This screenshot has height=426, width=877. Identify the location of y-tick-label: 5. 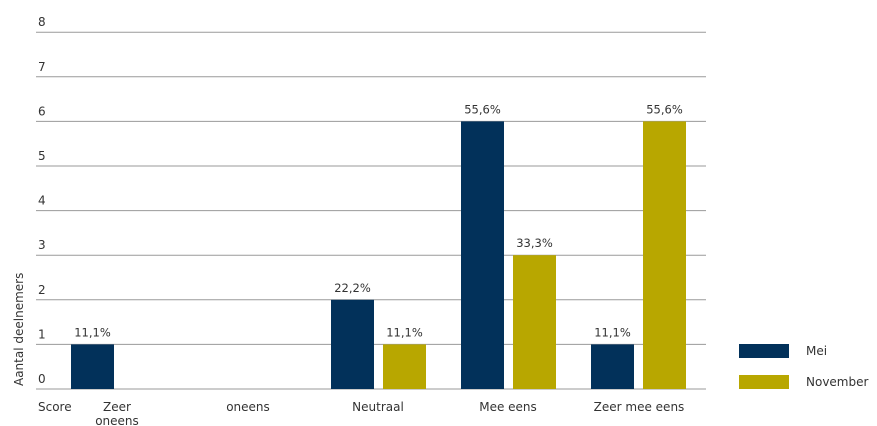
(42, 156).